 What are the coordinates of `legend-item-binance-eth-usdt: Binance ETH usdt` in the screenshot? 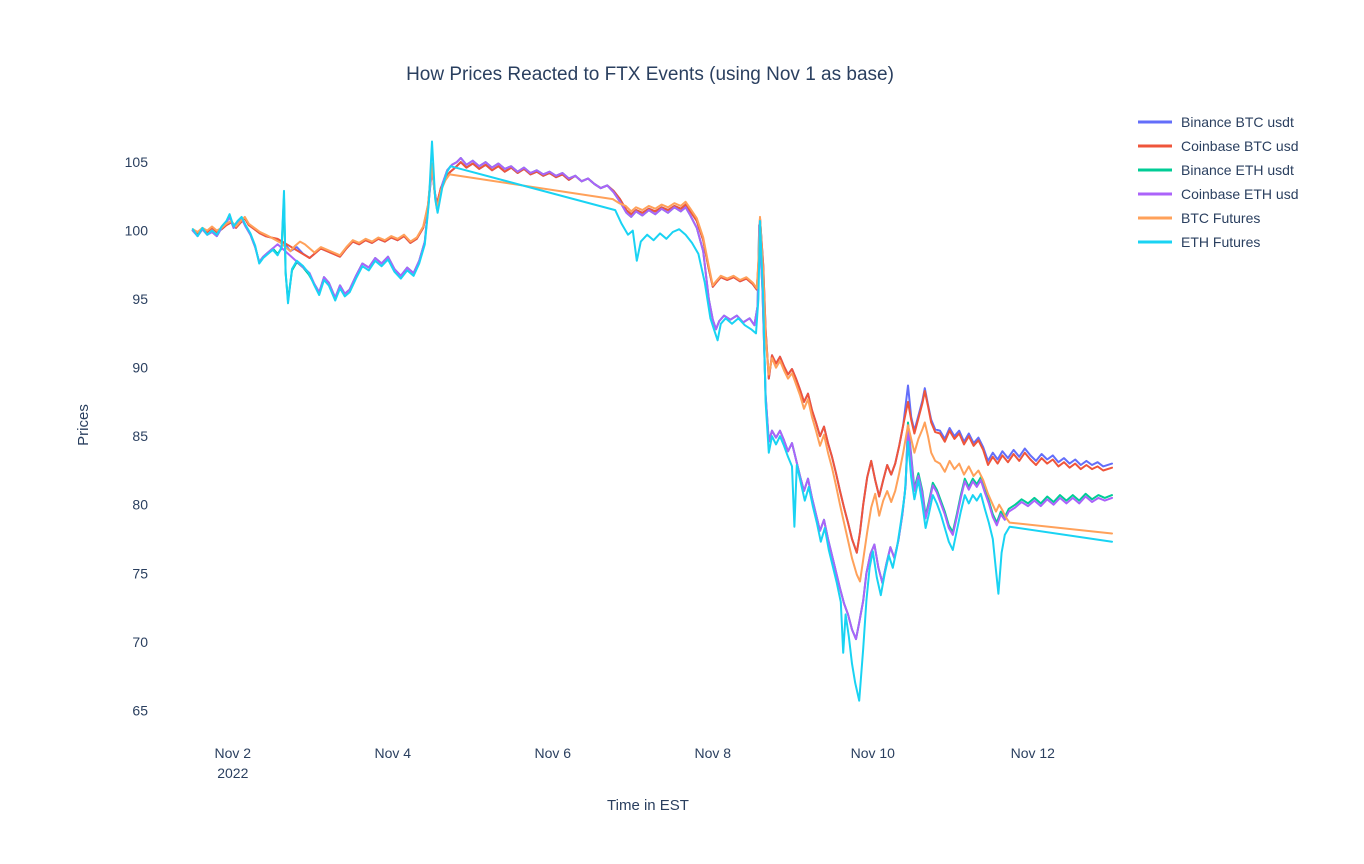 It's located at (1216, 170).